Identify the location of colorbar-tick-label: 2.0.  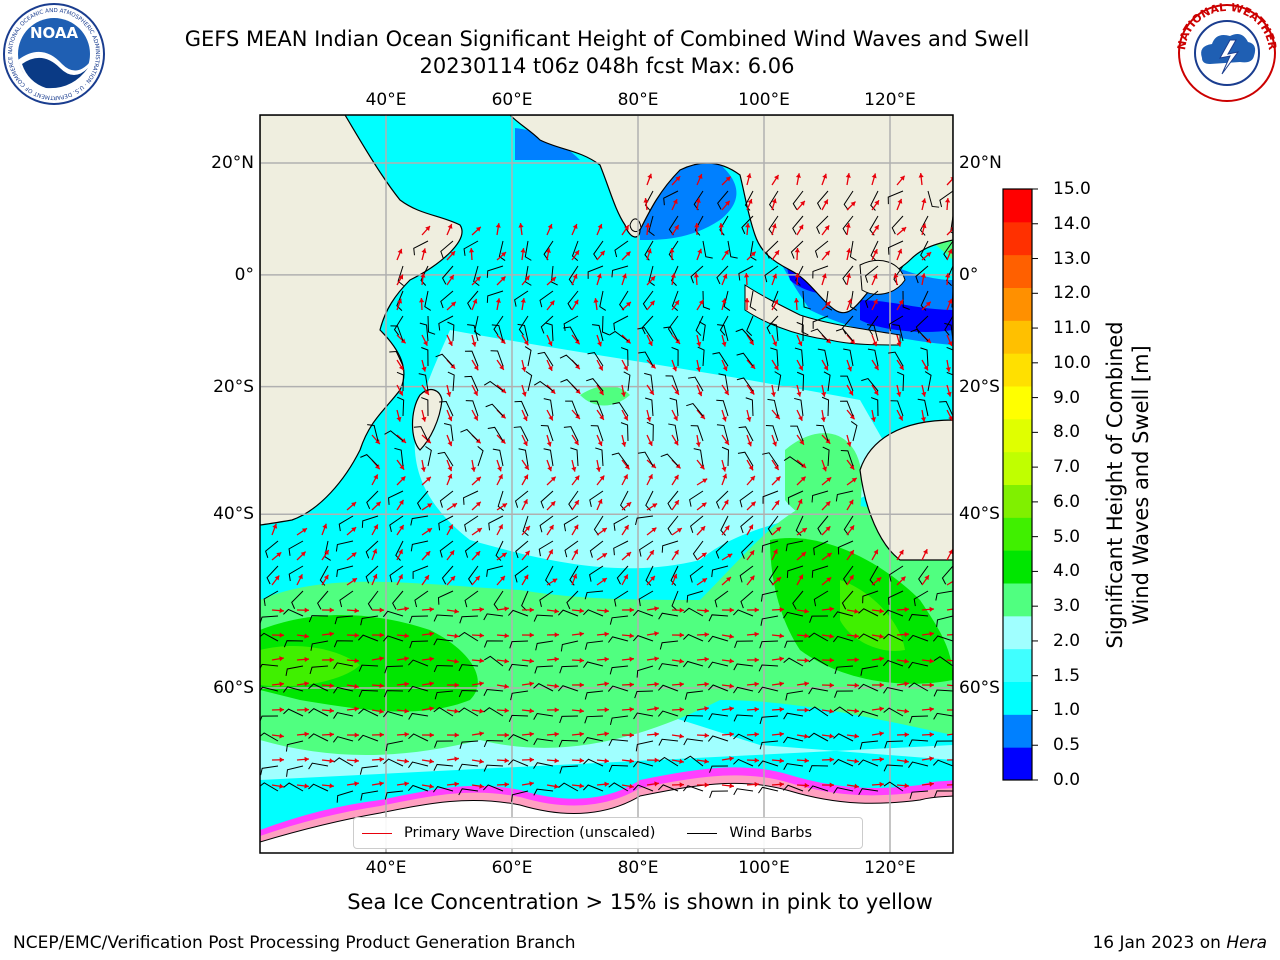
(1067, 640).